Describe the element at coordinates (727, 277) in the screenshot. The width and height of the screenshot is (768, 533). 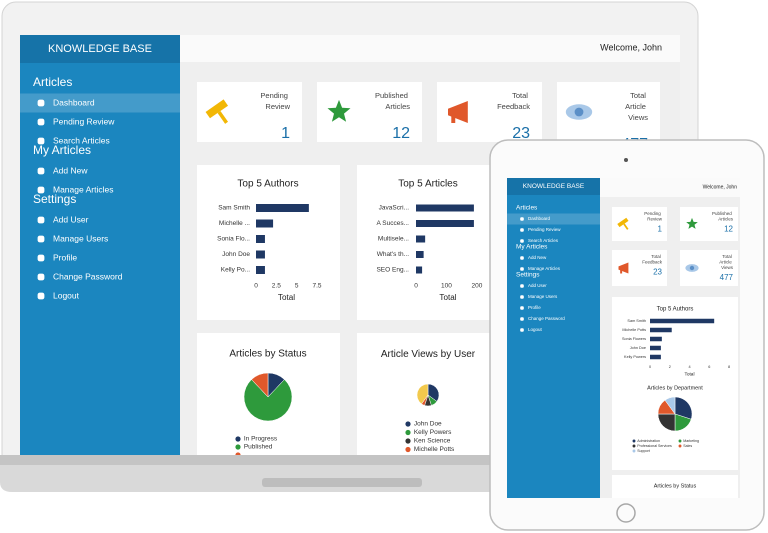
I see `card-value: 477` at that location.